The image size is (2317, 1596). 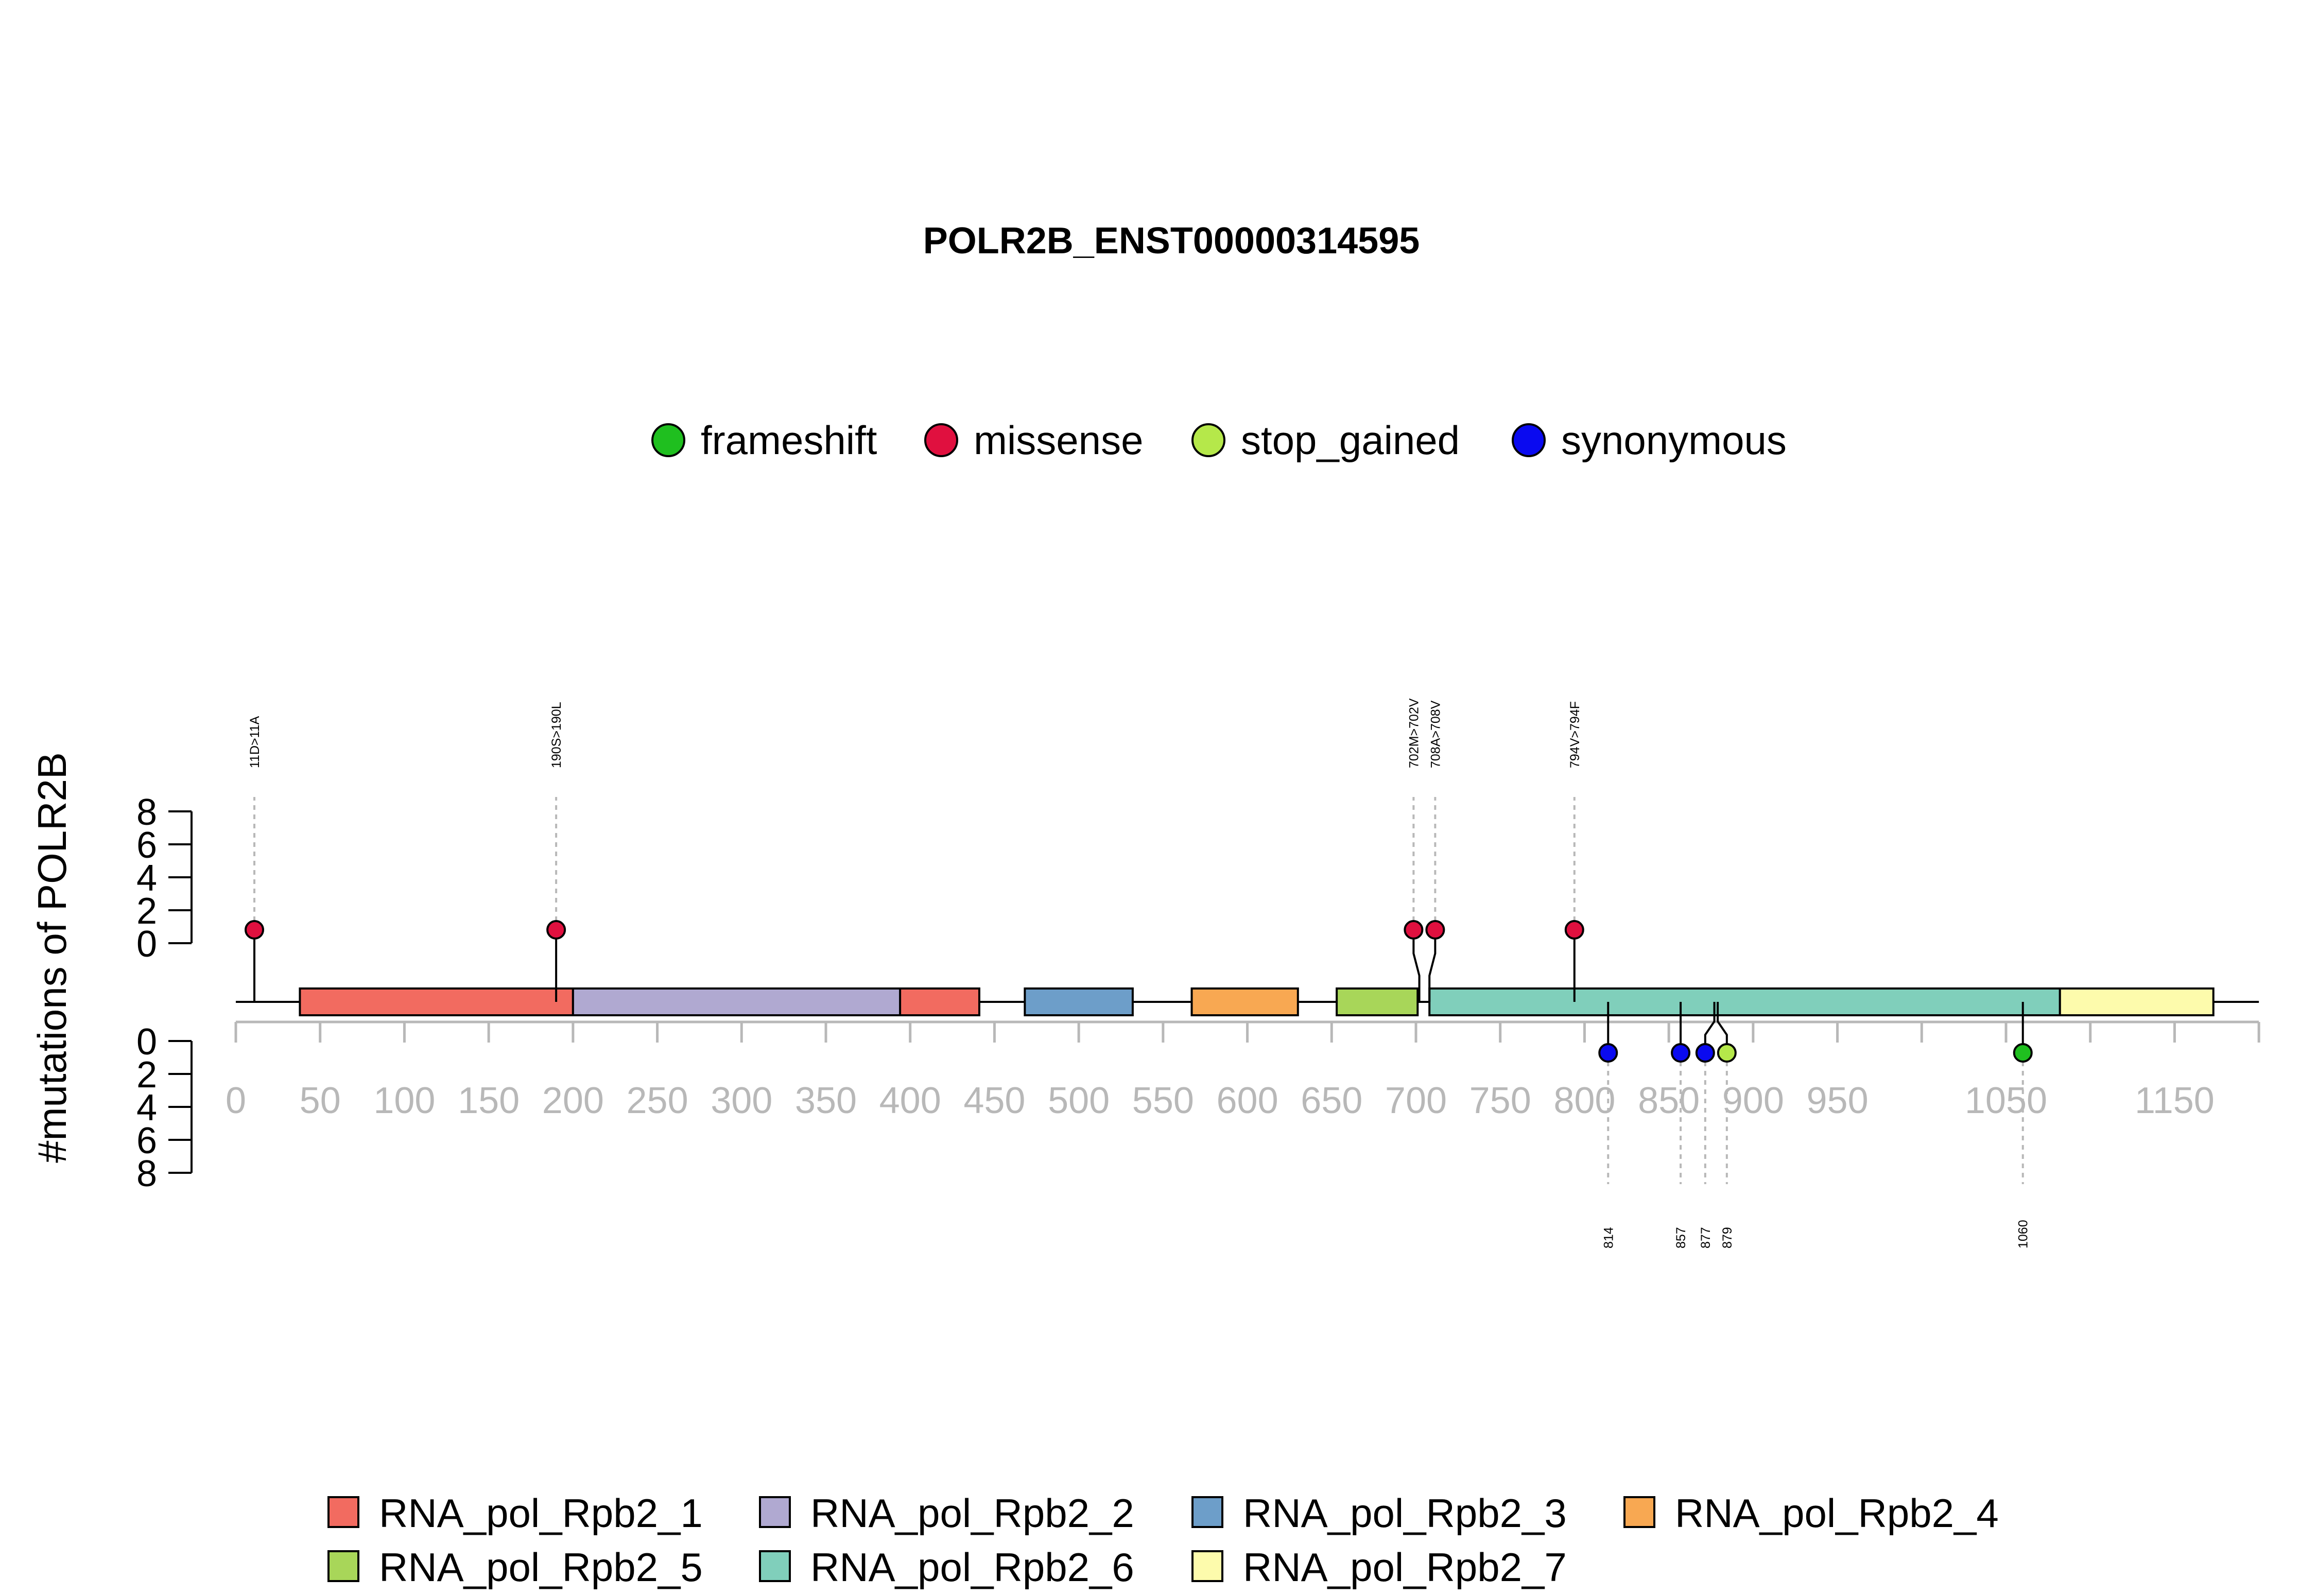 What do you see at coordinates (1669, 1100) in the screenshot?
I see `x-tick-label: 850` at bounding box center [1669, 1100].